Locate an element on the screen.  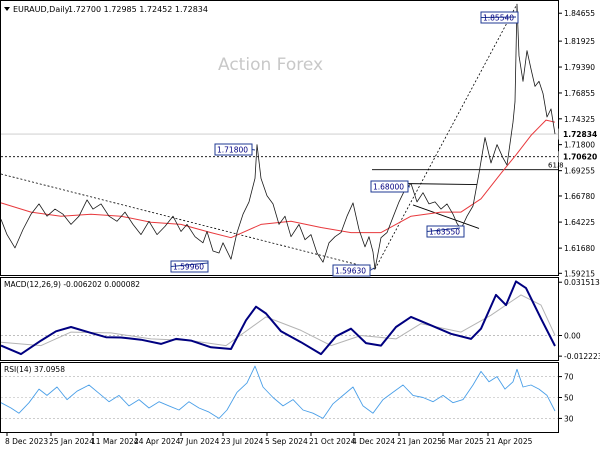
price-label-1: 1.71800 is located at coordinates (232, 150).